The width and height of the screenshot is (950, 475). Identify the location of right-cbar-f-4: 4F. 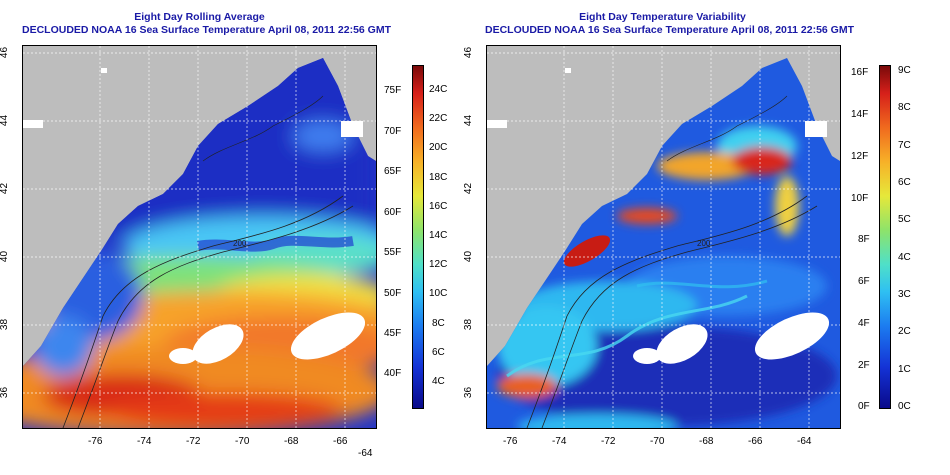
(864, 323).